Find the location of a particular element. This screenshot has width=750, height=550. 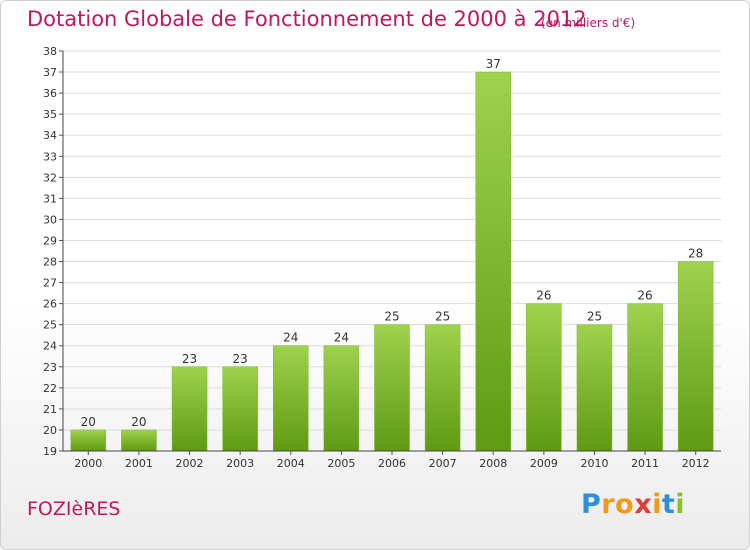

x-tick-label: 2004 is located at coordinates (291, 463).